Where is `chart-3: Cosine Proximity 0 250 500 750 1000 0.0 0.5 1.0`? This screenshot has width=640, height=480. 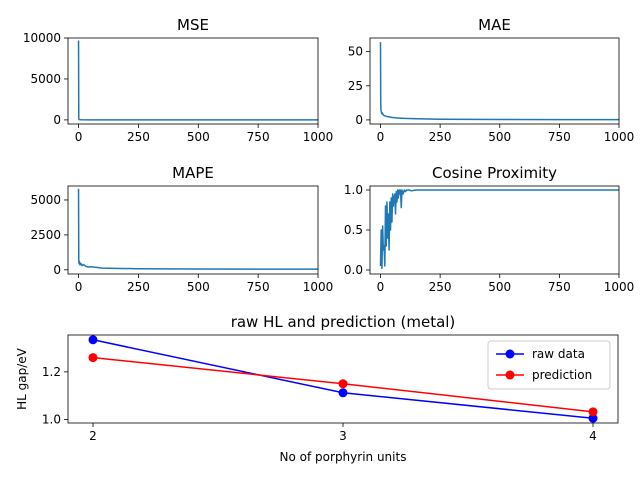
chart-3: Cosine Proximity 0 250 500 750 1000 0.0 0.5 1.0 is located at coordinates (489, 229).